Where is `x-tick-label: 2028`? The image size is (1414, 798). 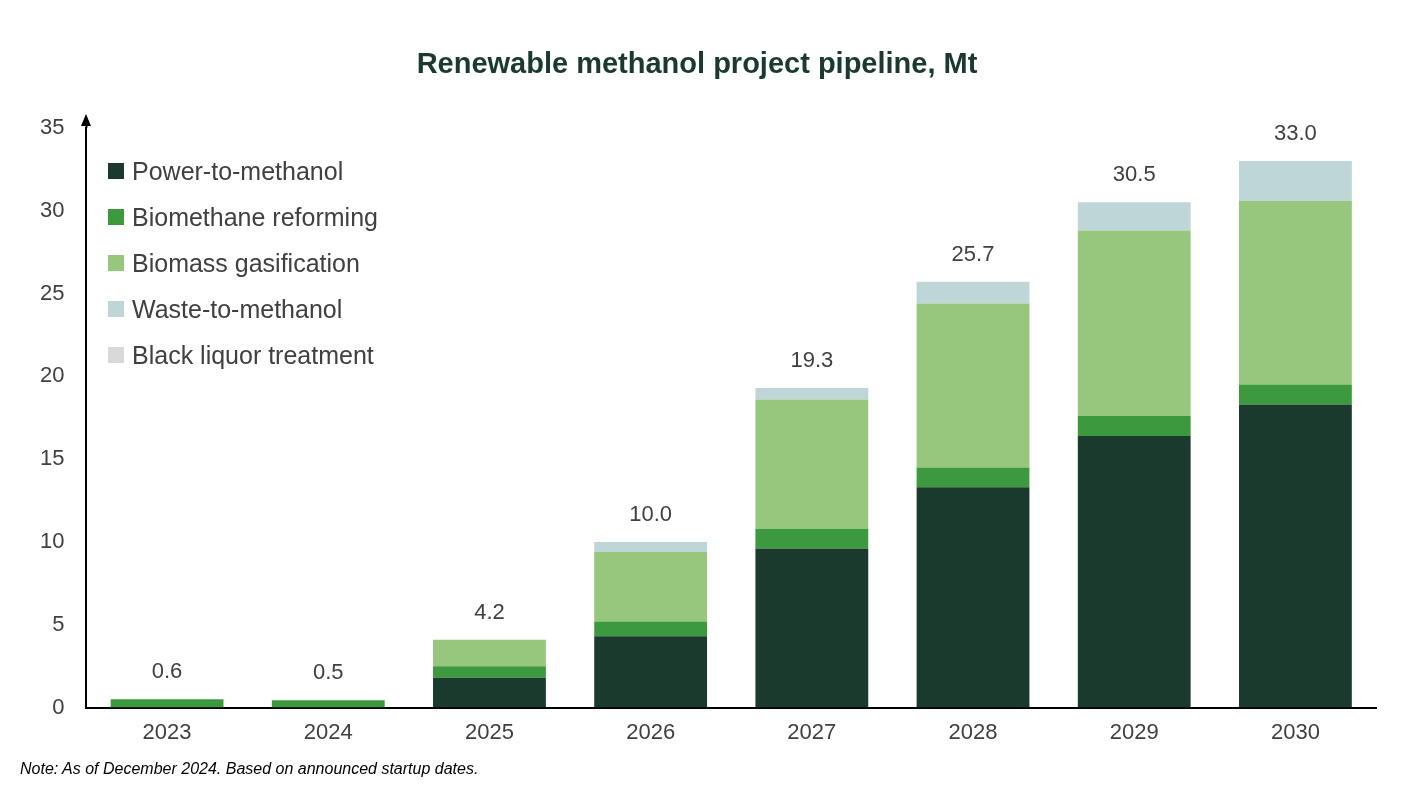 x-tick-label: 2028 is located at coordinates (973, 731).